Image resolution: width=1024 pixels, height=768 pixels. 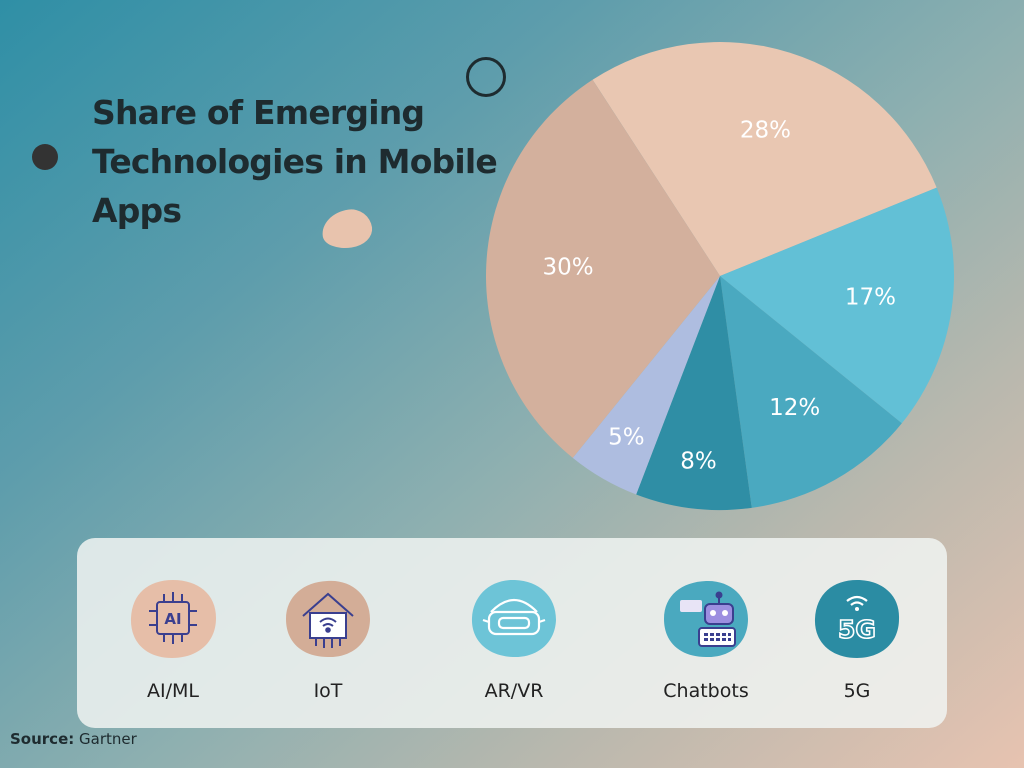 I want to click on smart-home-icon, so click(x=328, y=619).